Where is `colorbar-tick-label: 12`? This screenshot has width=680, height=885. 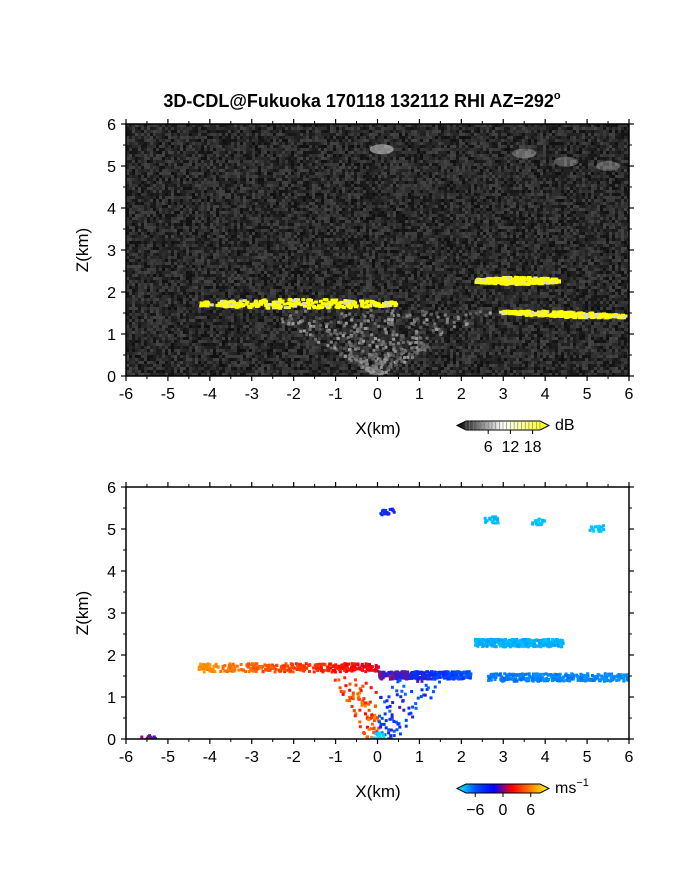 colorbar-tick-label: 12 is located at coordinates (511, 447).